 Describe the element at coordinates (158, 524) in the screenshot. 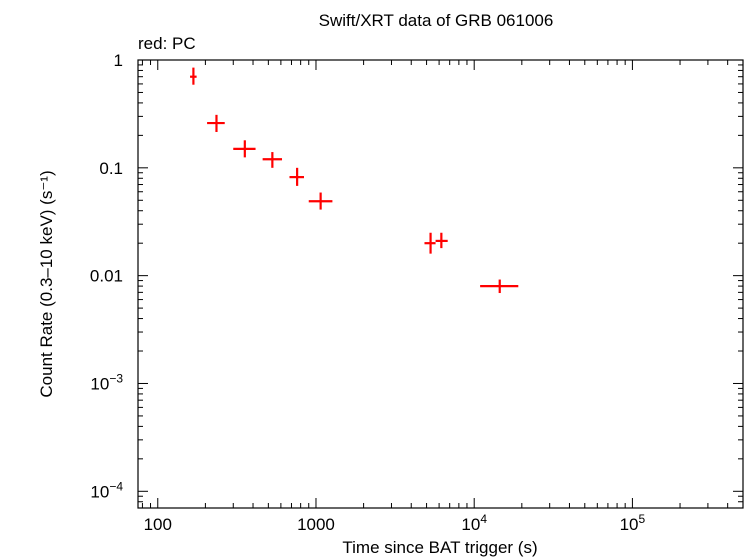

I see `x-tick-label: 100` at that location.